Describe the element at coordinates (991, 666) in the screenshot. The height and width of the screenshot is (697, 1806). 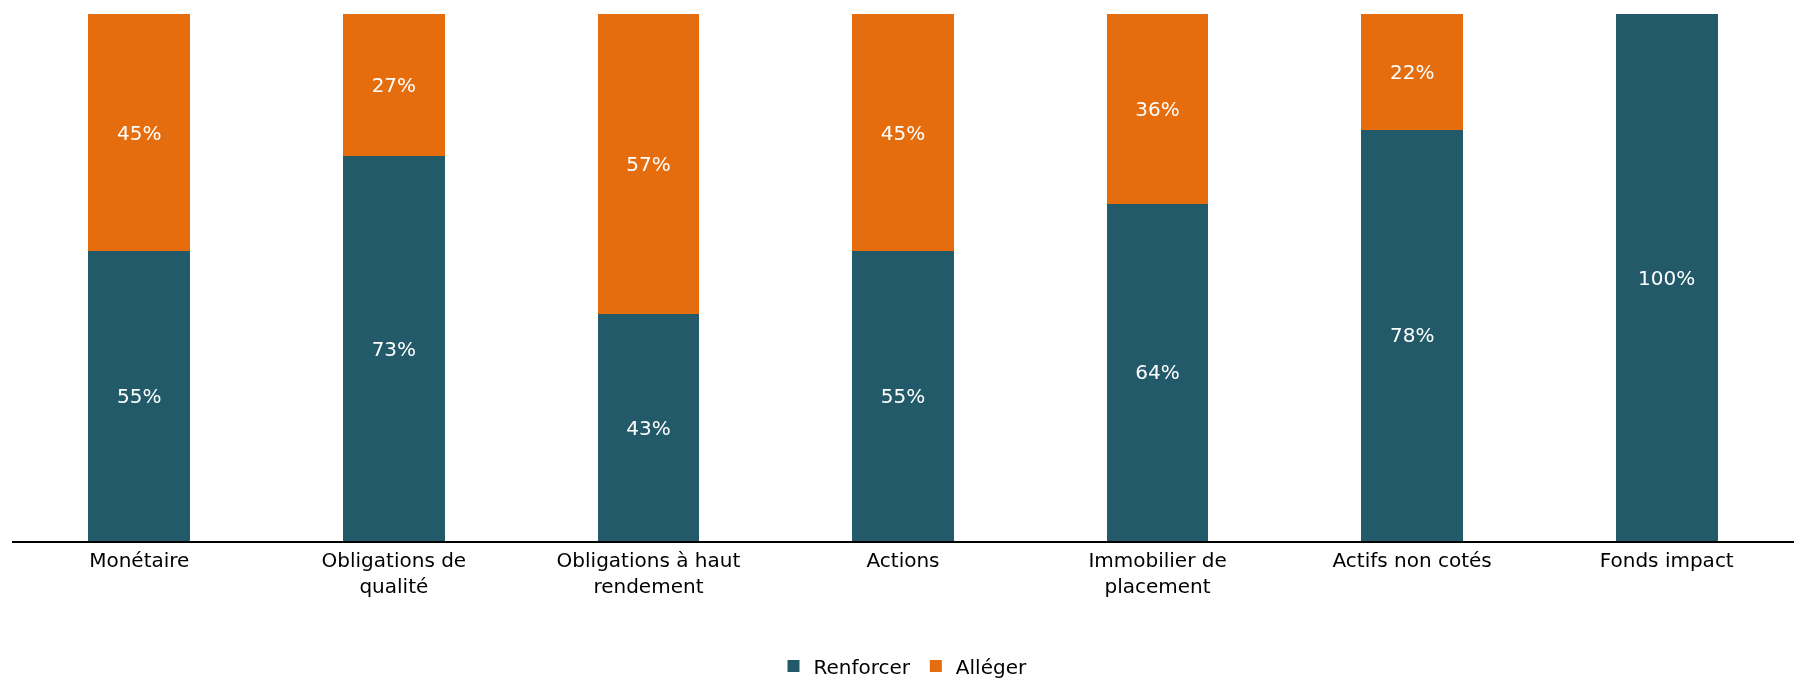
I see `legend-label: Alléger` at that location.